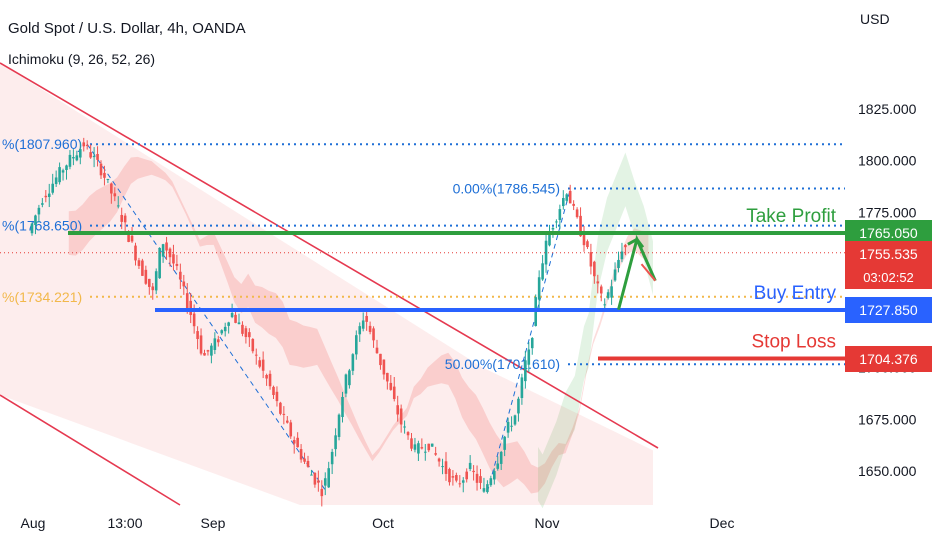 The image size is (932, 550). I want to click on projection-arrow-head, so click(636, 243).